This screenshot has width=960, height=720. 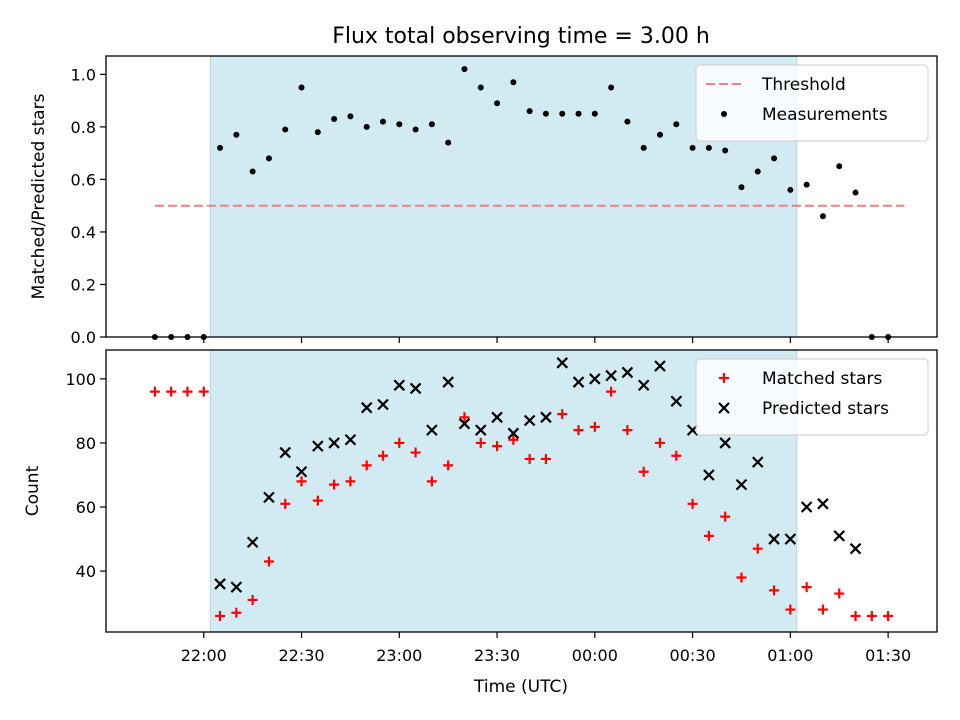 I want to click on legend-label: Threshold, so click(x=803, y=85).